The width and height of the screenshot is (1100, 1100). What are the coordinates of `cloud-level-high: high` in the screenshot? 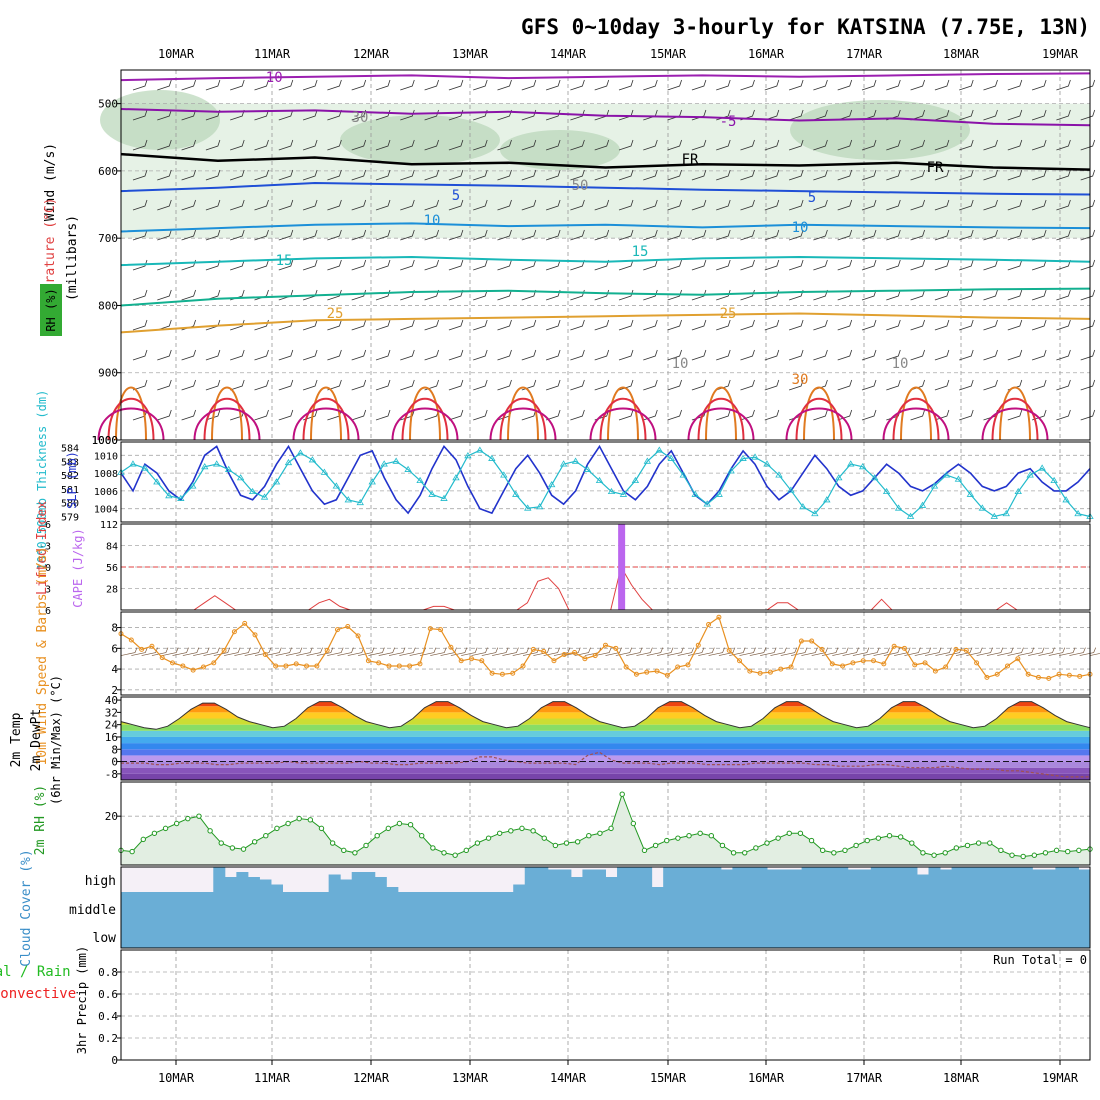 It's located at (100, 881).